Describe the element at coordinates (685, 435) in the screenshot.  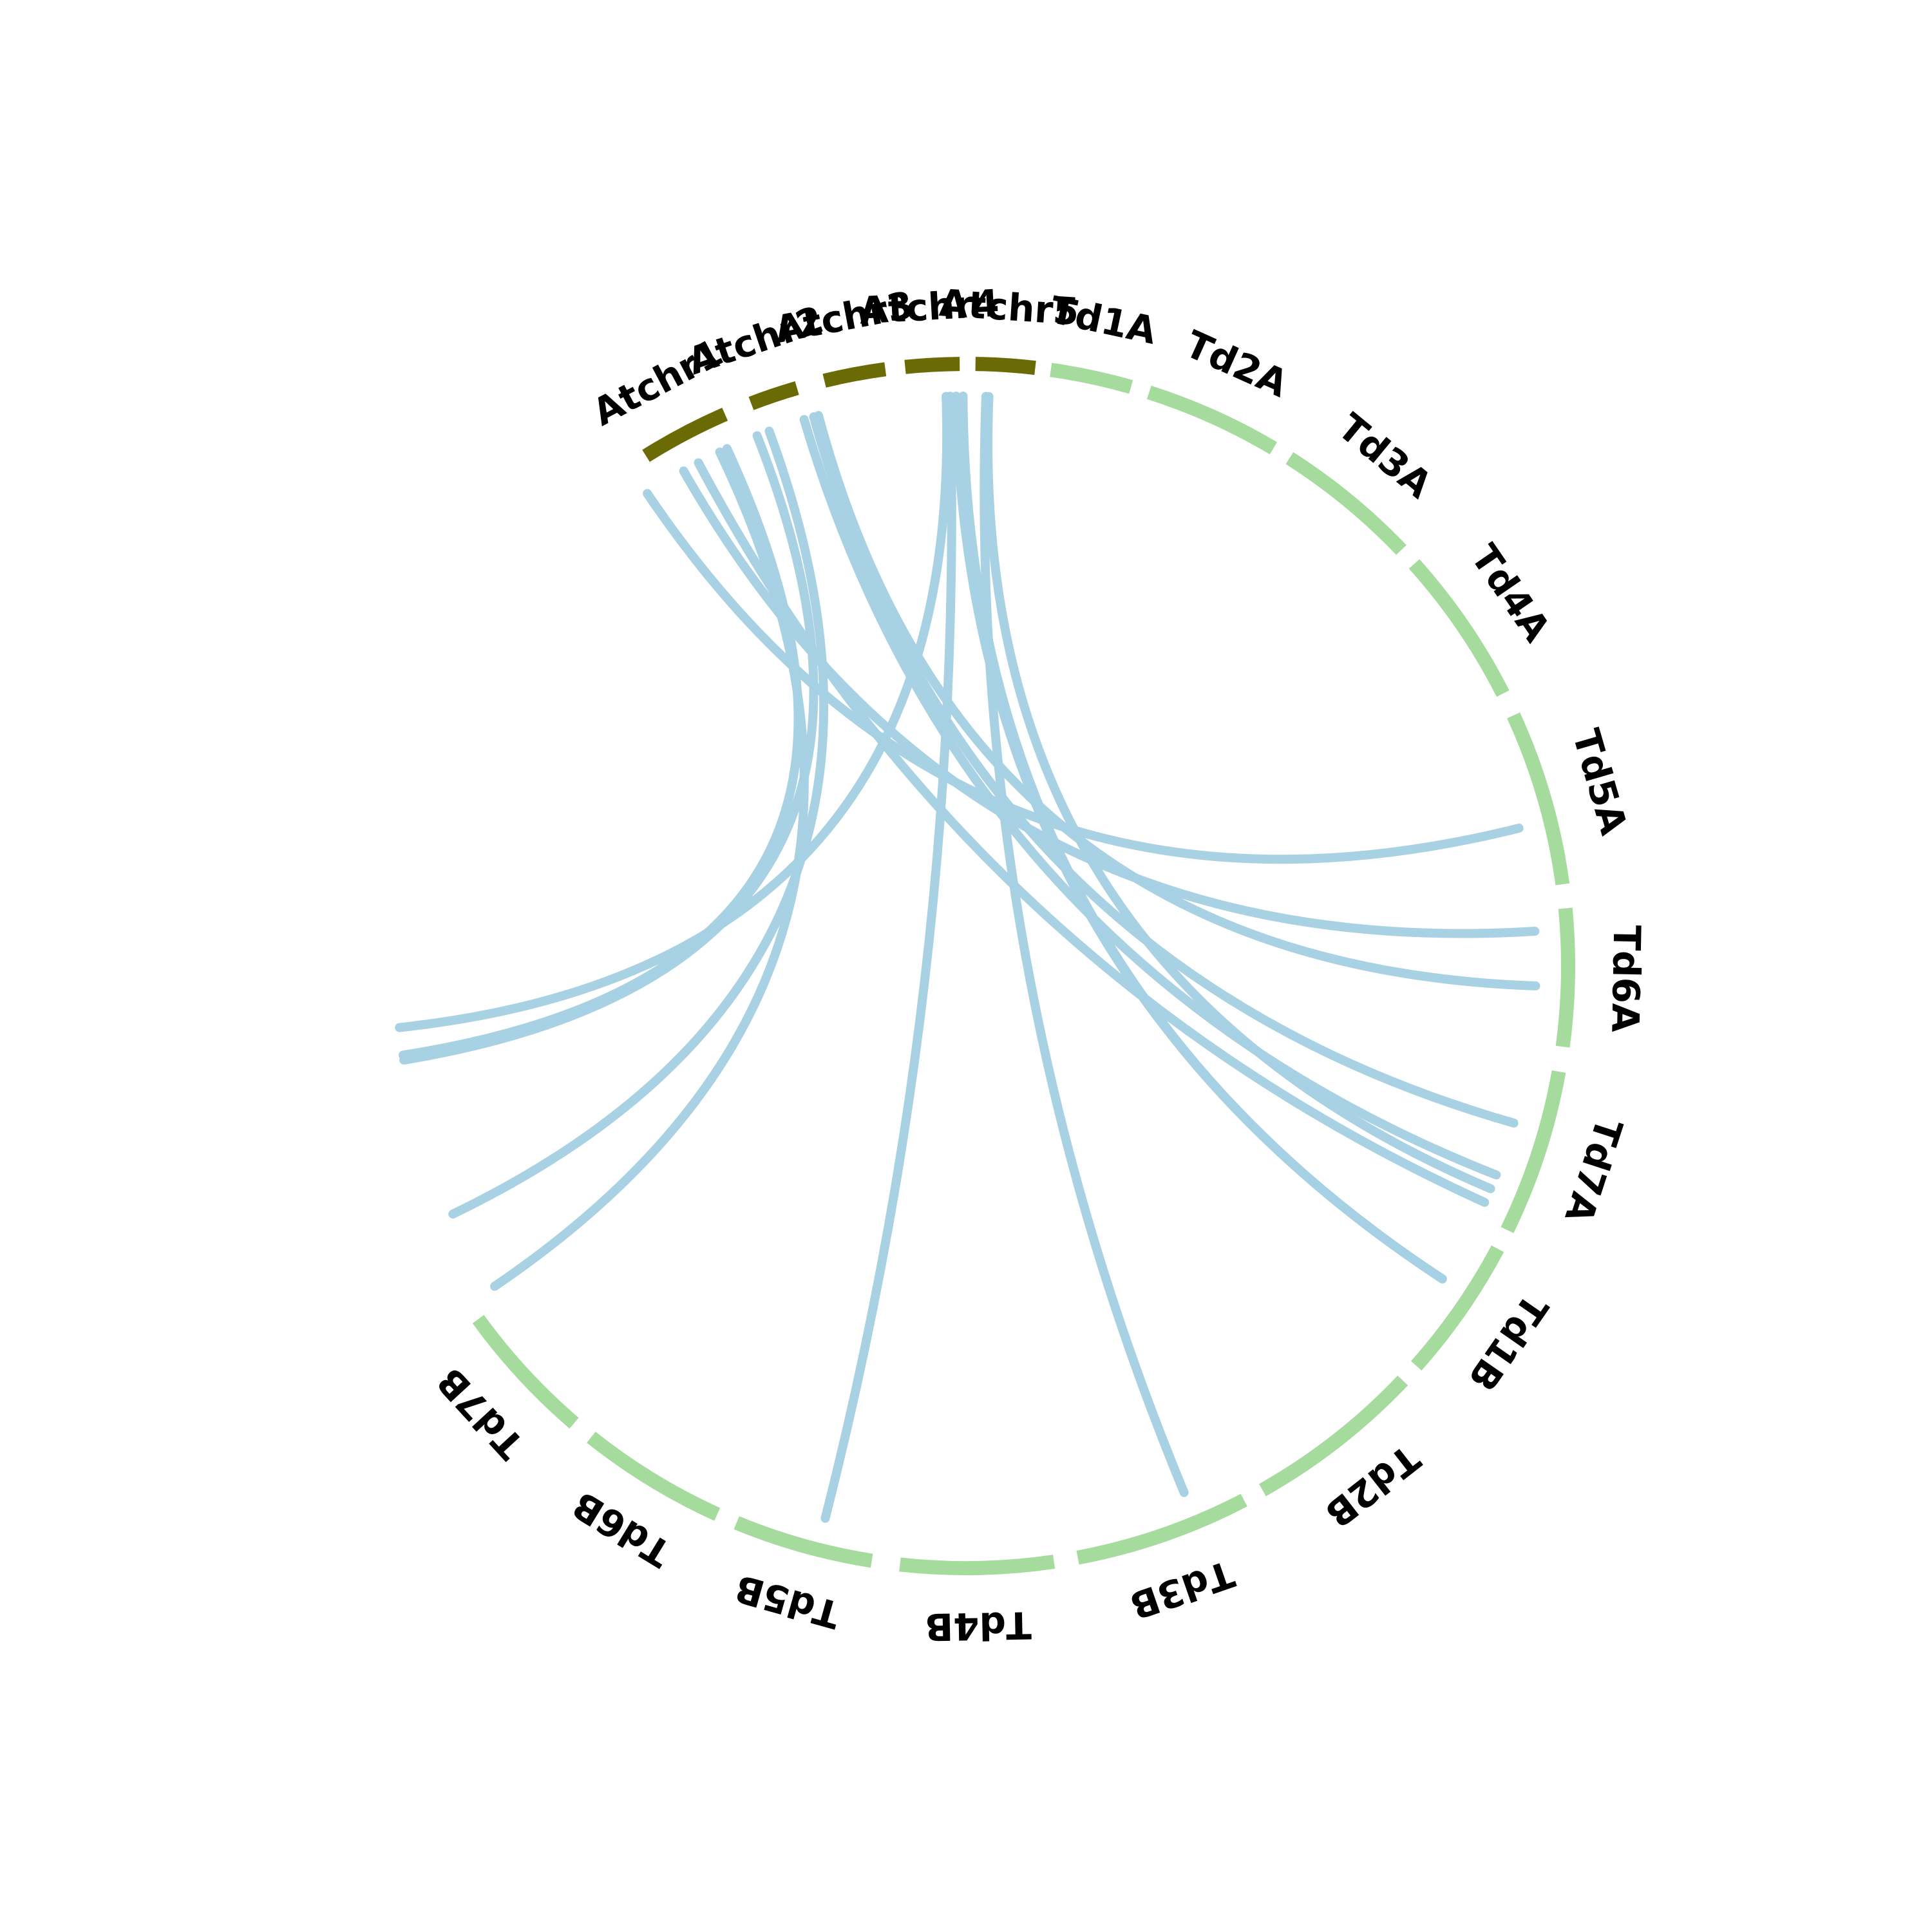
I see `segment-atchr1` at that location.